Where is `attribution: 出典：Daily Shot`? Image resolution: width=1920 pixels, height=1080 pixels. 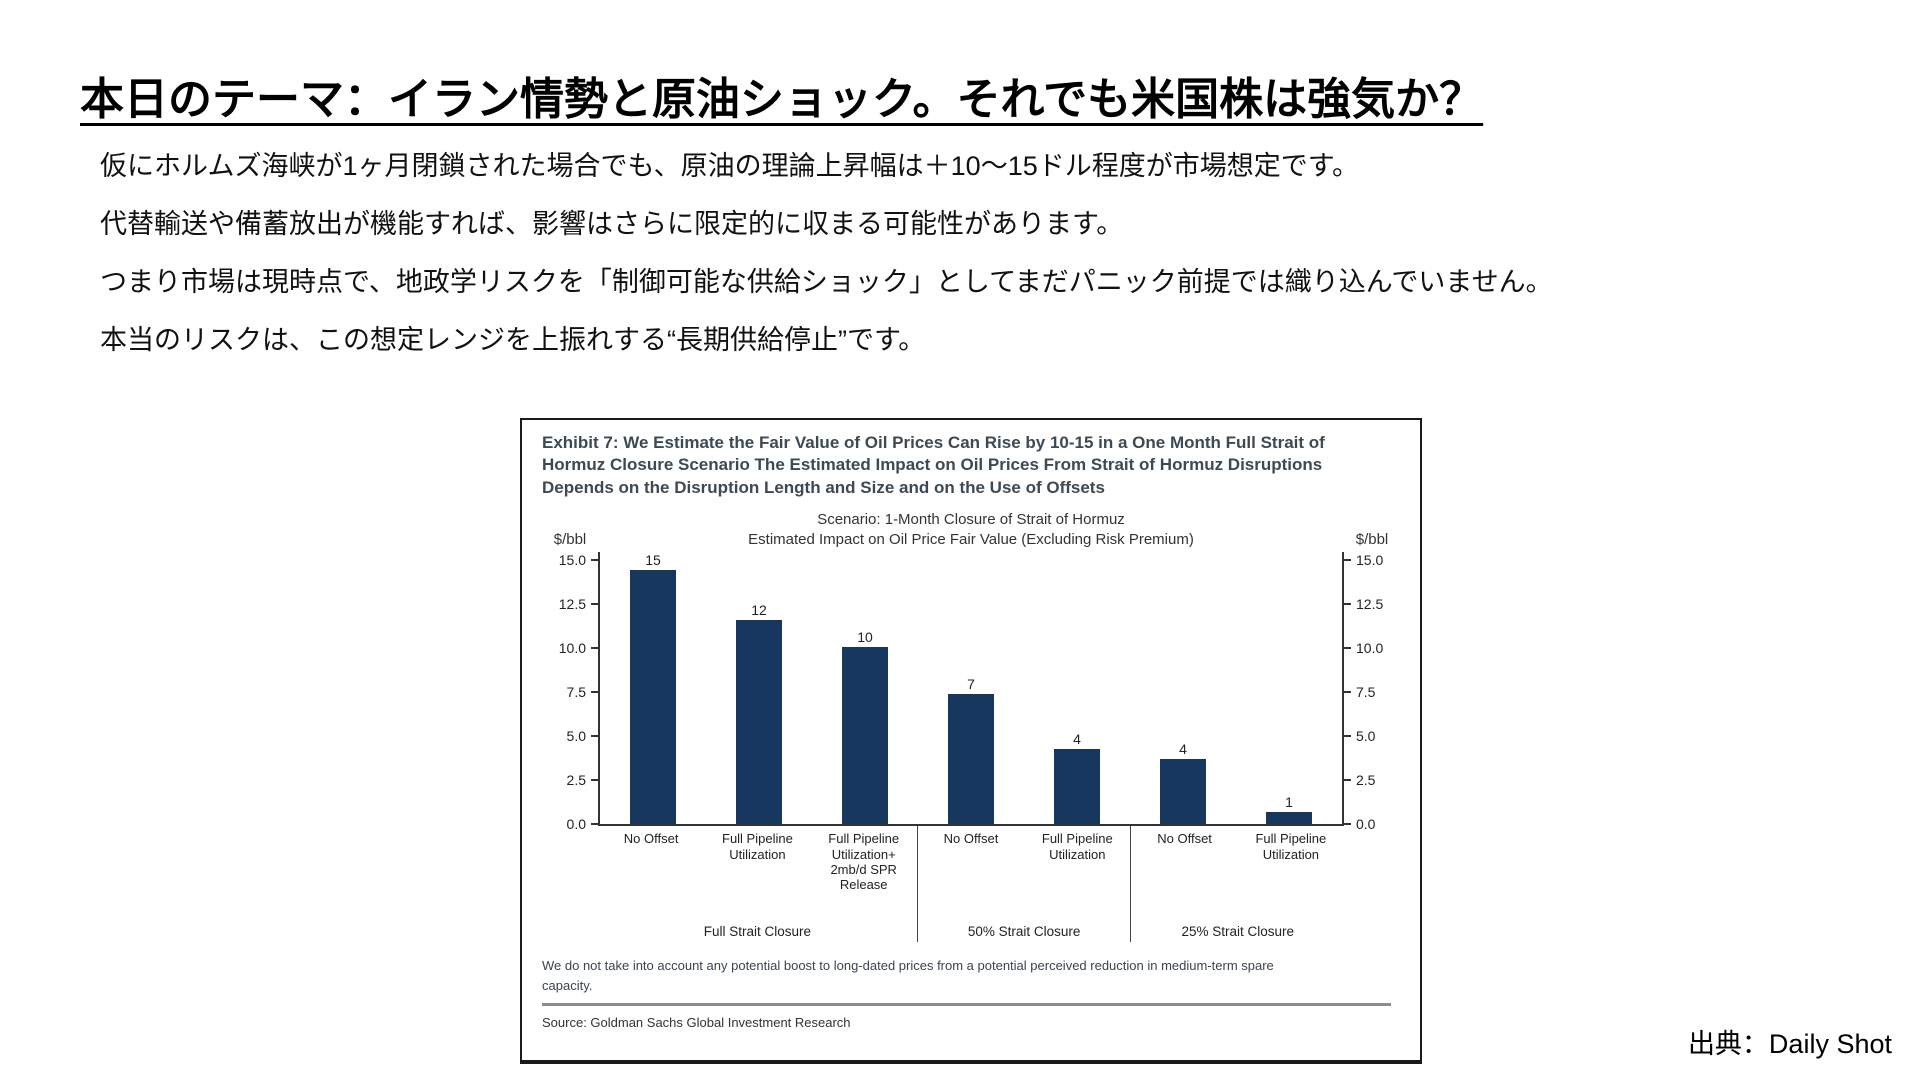 attribution: 出典：Daily Shot is located at coordinates (1789, 1044).